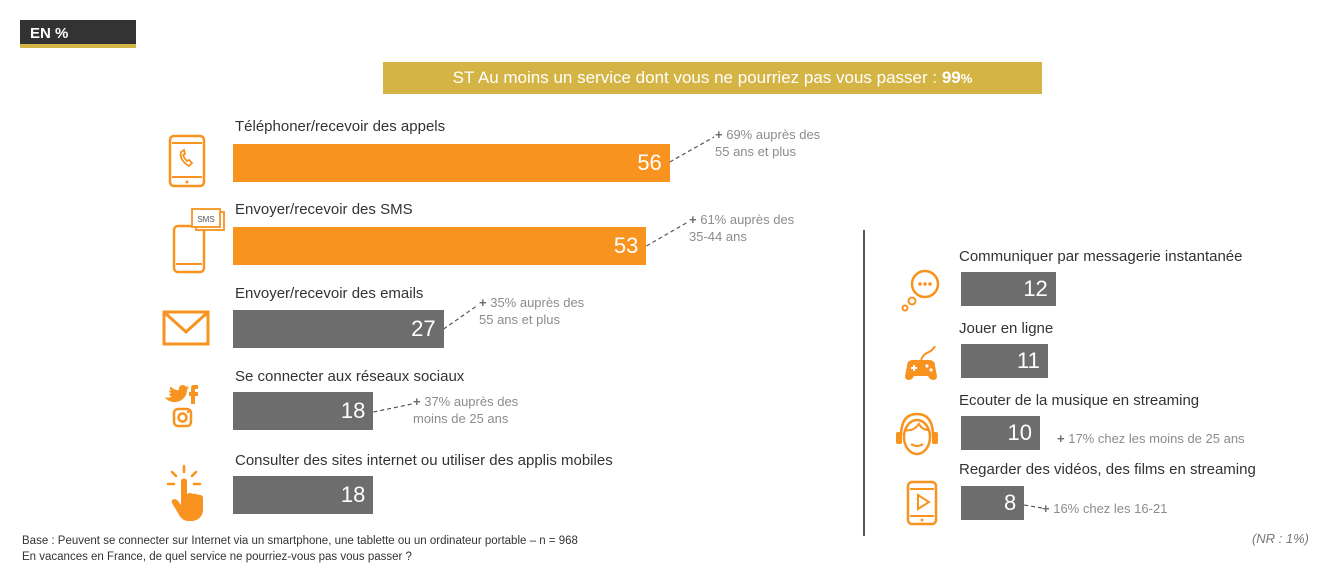 The width and height of the screenshot is (1327, 574). What do you see at coordinates (864, 383) in the screenshot?
I see `column-divider` at bounding box center [864, 383].